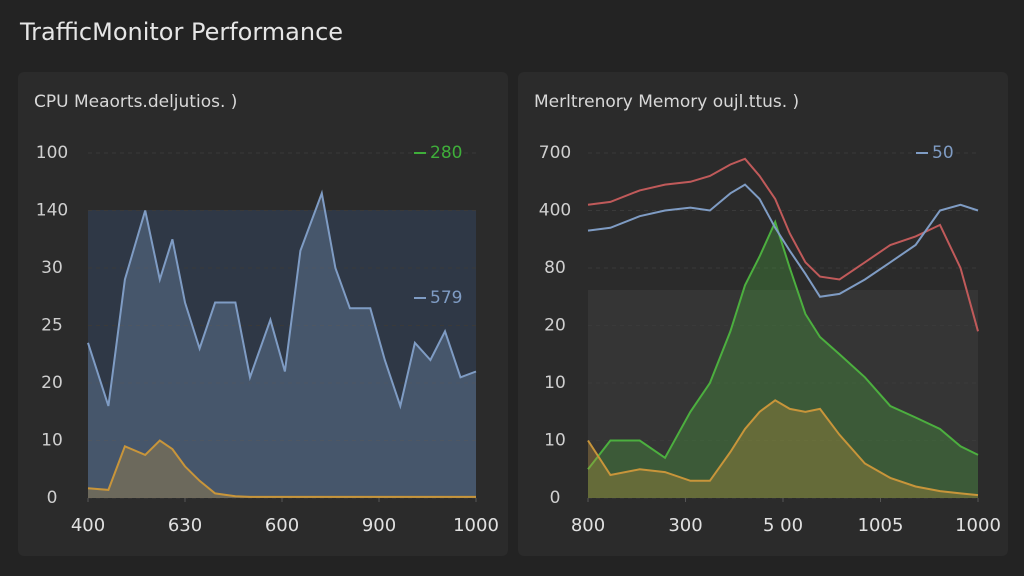 The height and width of the screenshot is (576, 1024). Describe the element at coordinates (783, 394) in the screenshot. I see `panel-band` at that location.